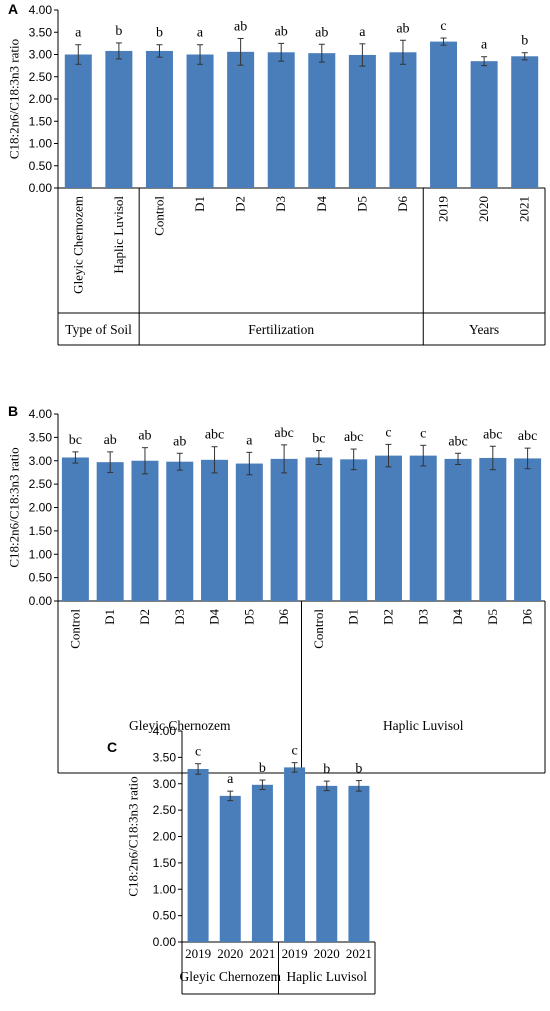  Describe the element at coordinates (199, 204) in the screenshot. I see `category-label: D1` at that location.